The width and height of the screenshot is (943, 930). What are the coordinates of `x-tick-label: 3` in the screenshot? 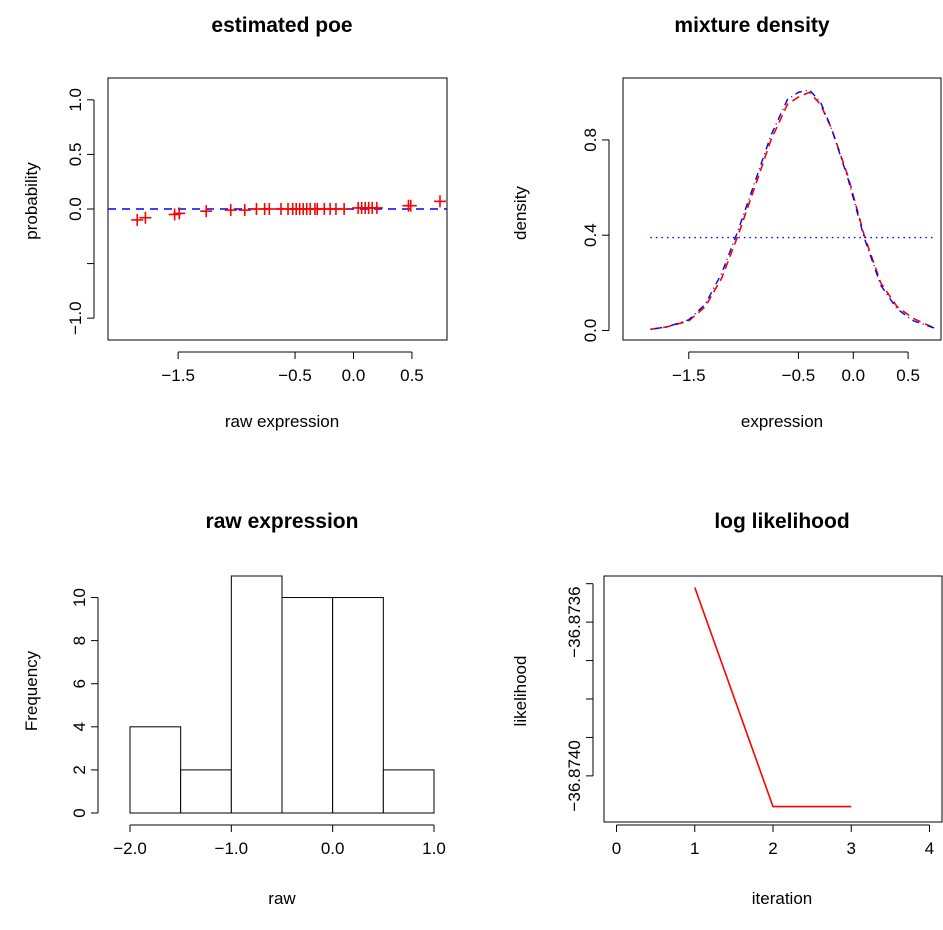 It's located at (851, 848).